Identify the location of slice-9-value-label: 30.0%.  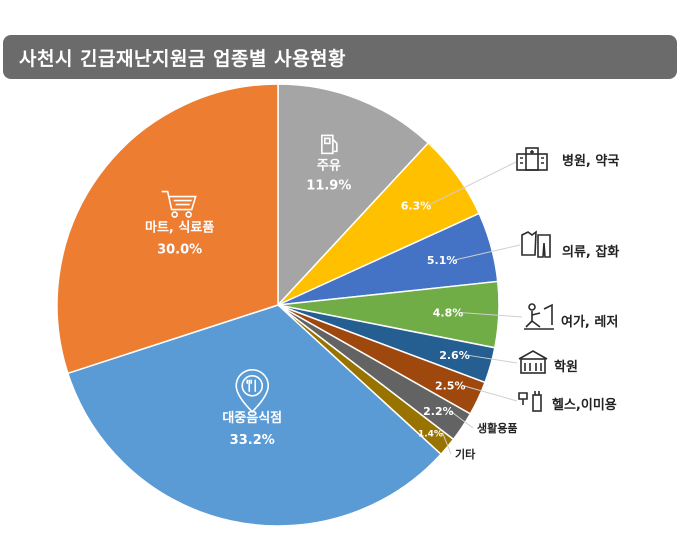
(179, 250).